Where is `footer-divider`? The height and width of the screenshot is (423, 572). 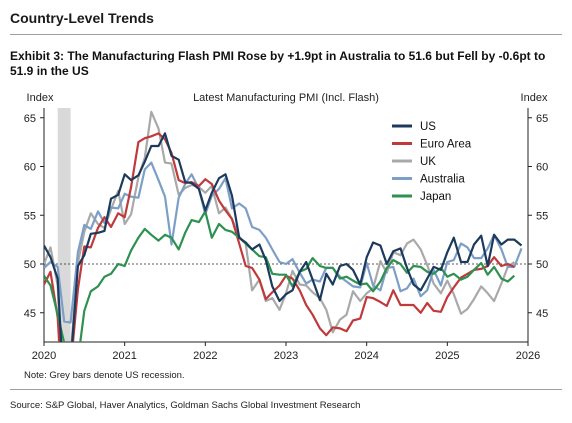
footer-divider is located at coordinates (286, 389).